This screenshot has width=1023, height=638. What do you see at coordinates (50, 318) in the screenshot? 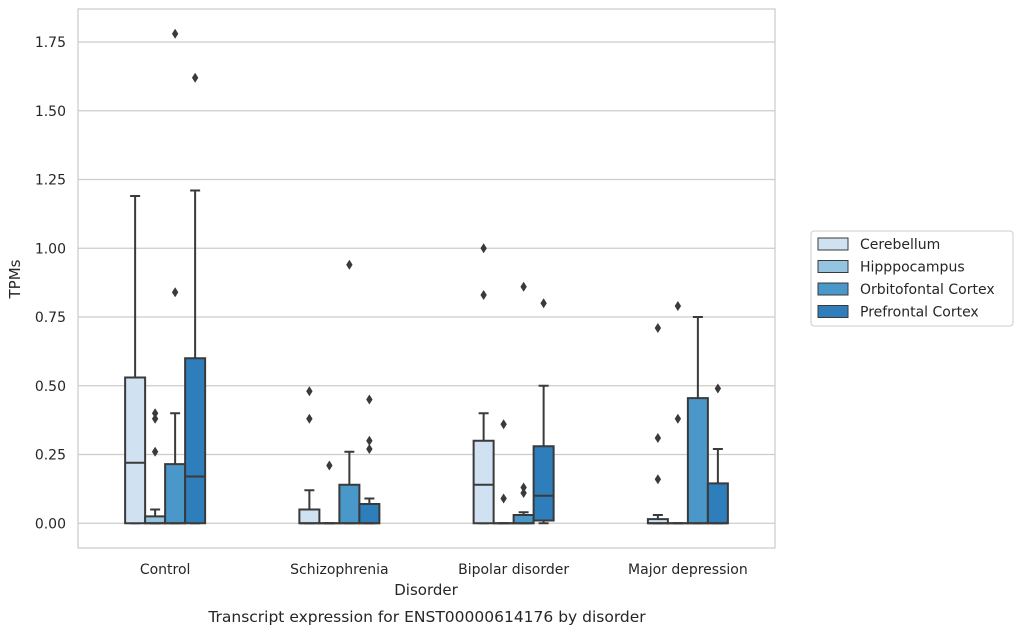
I see `y-tick-label: 0.75` at bounding box center [50, 318].